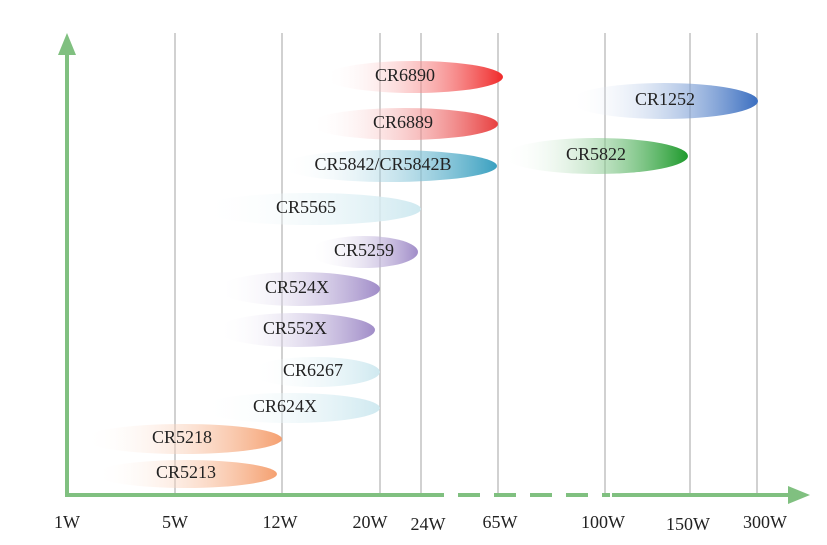  Describe the element at coordinates (500, 522) in the screenshot. I see `axis-label: 65W` at that location.